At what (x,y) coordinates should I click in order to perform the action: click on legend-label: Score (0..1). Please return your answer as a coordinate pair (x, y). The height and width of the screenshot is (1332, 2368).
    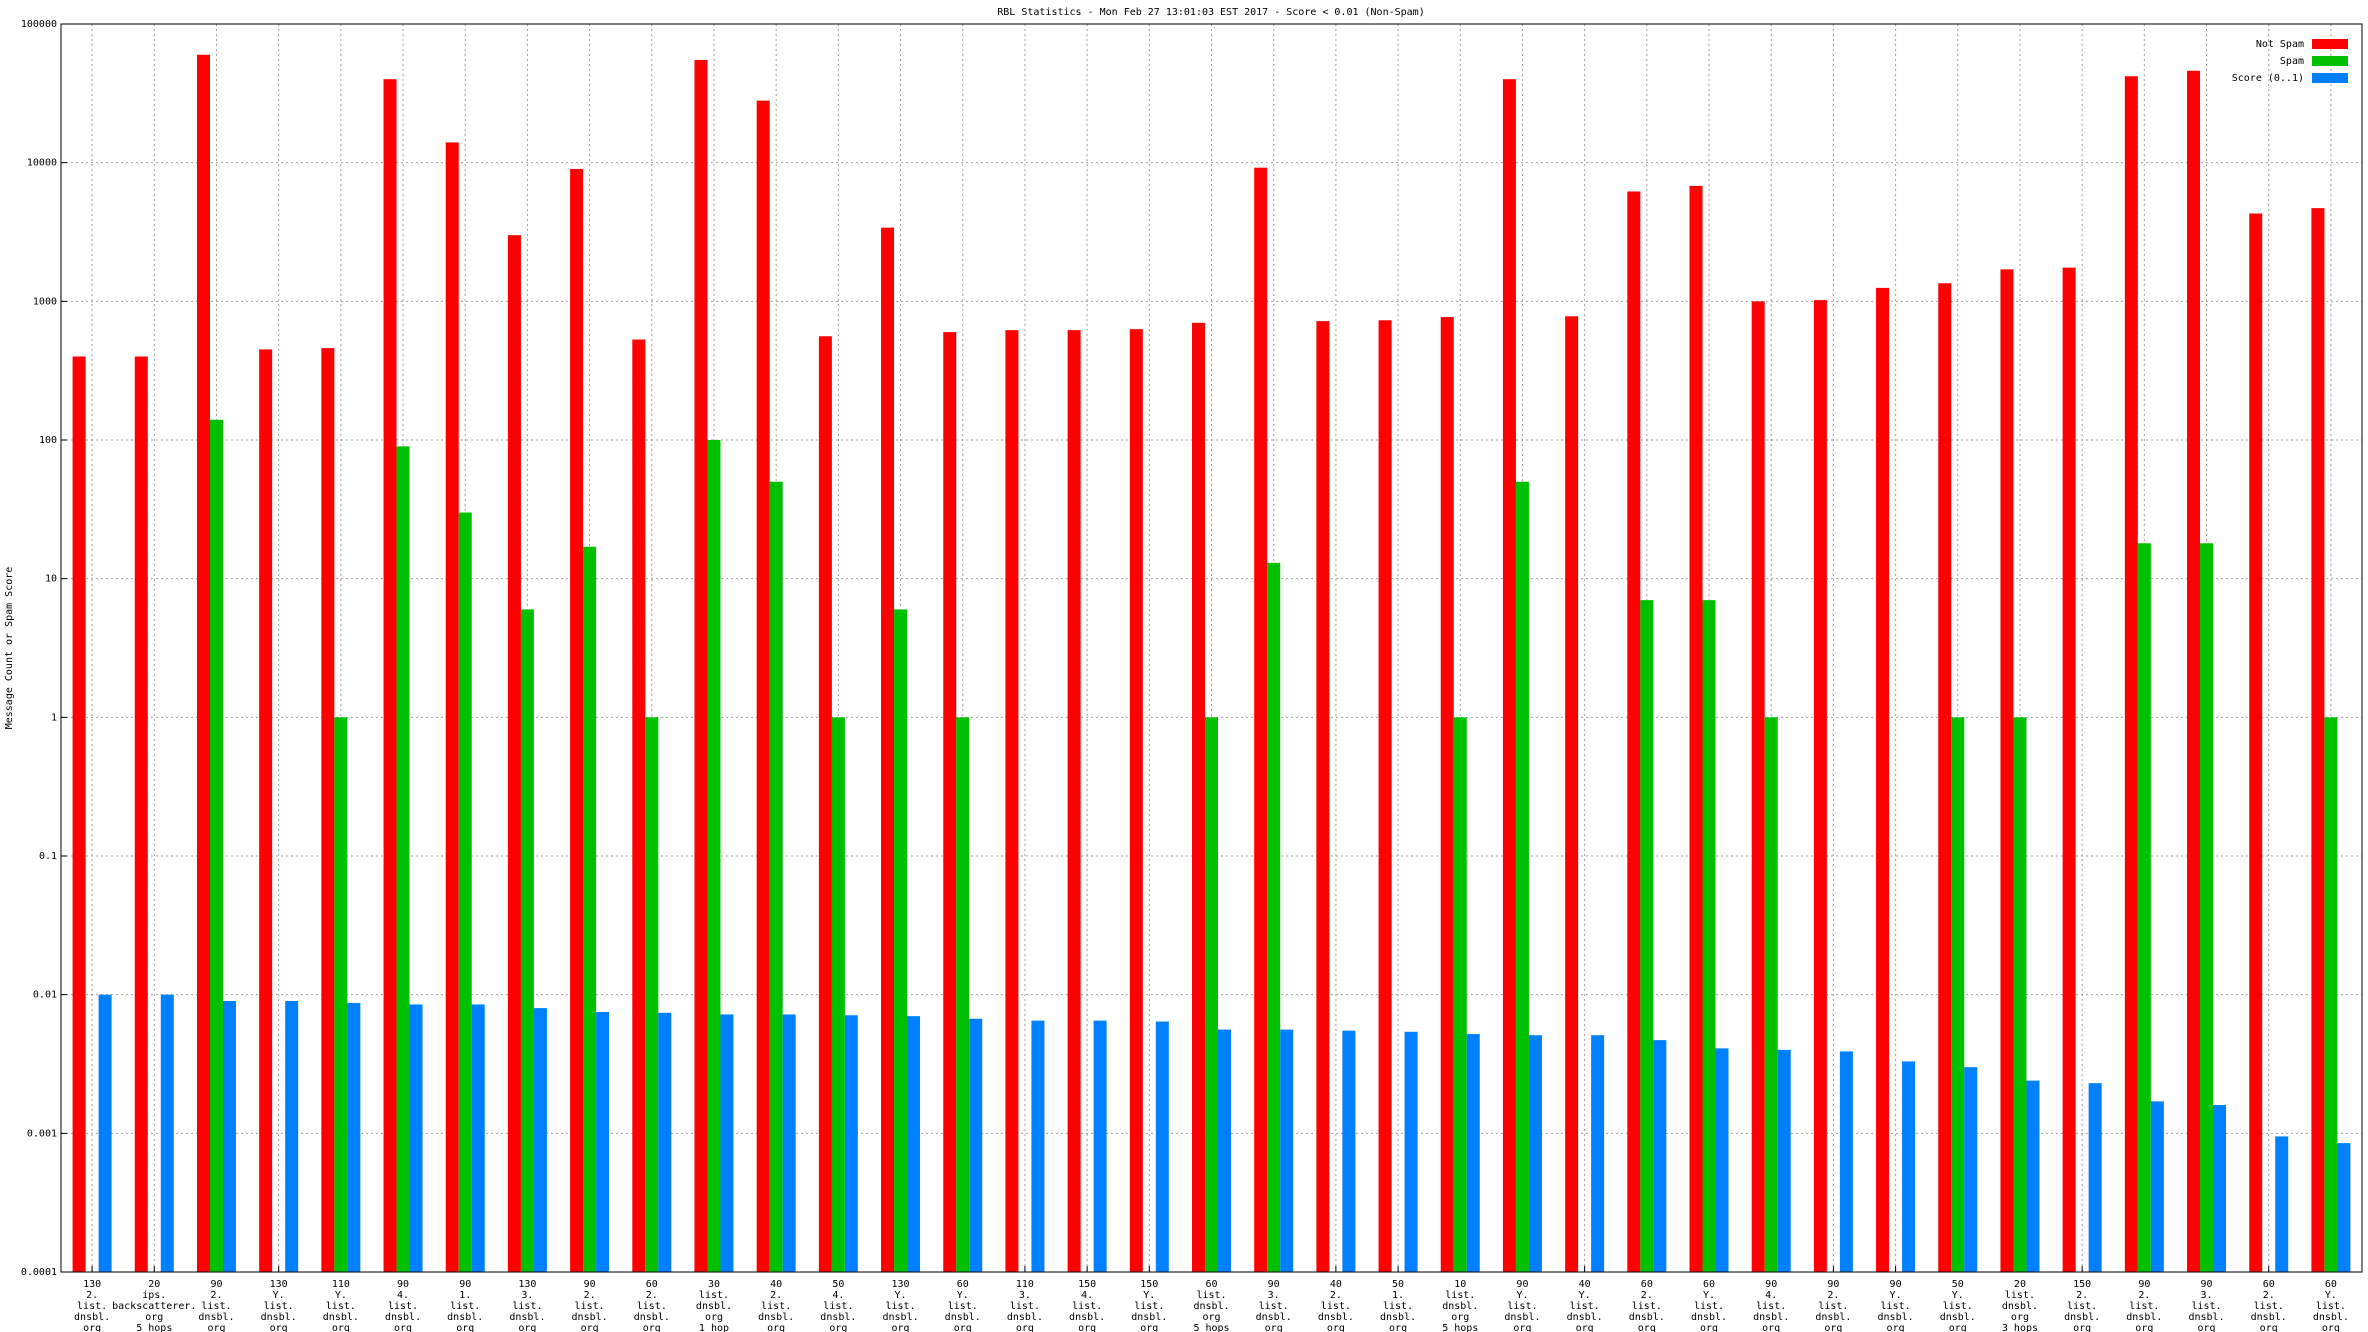
    Looking at the image, I should click on (2268, 78).